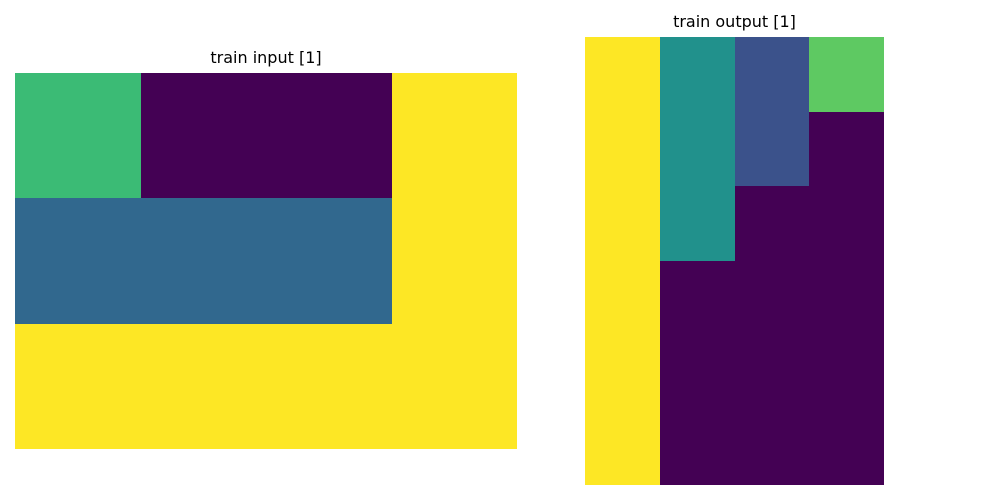 Image resolution: width=1000 pixels, height=500 pixels. What do you see at coordinates (734, 21) in the screenshot?
I see `output-panel-title: train output [1]` at bounding box center [734, 21].